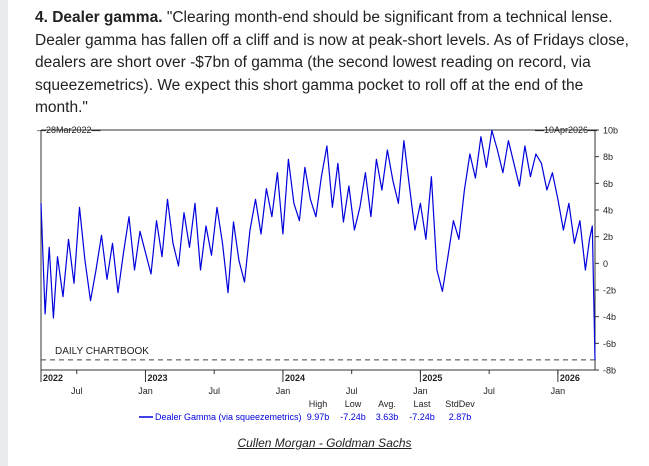  Describe the element at coordinates (157, 378) in the screenshot. I see `x-year-label: 2023` at that location.